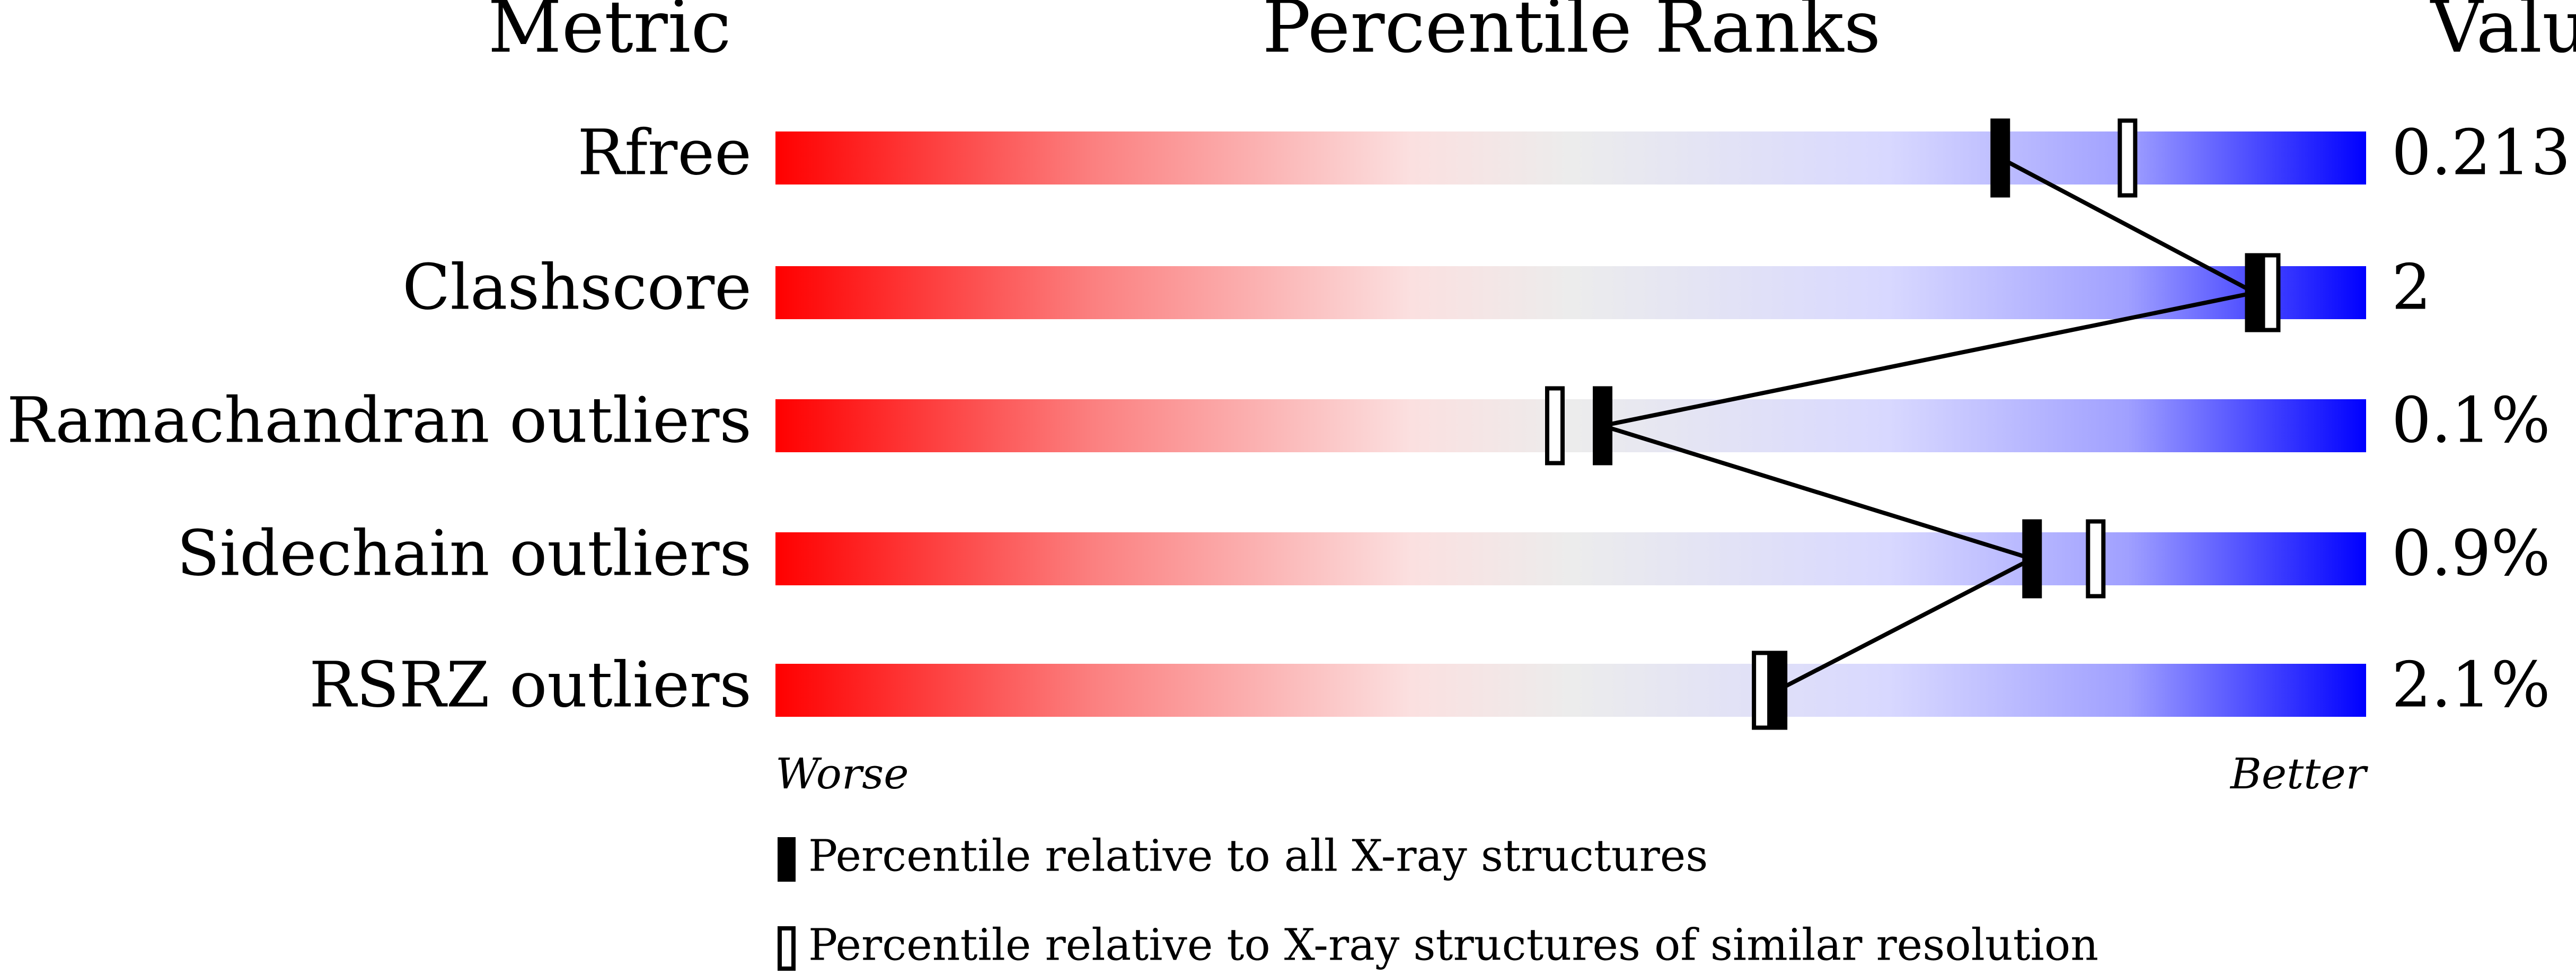 The height and width of the screenshot is (975, 2576). What do you see at coordinates (2299, 773) in the screenshot?
I see `axis-label: Better` at bounding box center [2299, 773].